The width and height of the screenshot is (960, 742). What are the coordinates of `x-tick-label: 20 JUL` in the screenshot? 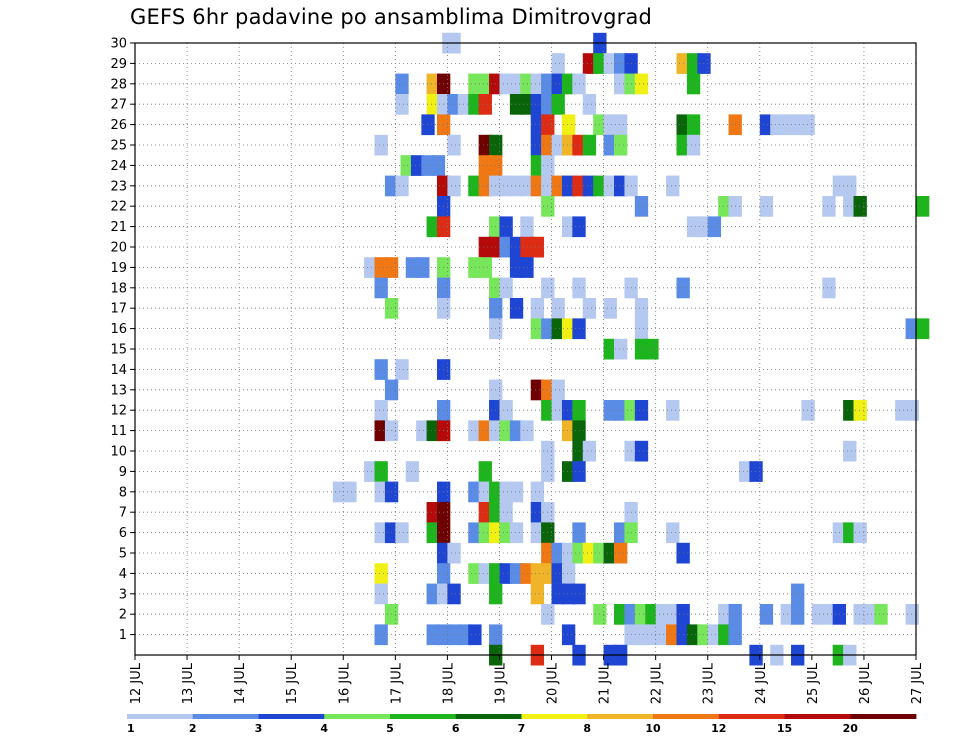 It's located at (553, 683).